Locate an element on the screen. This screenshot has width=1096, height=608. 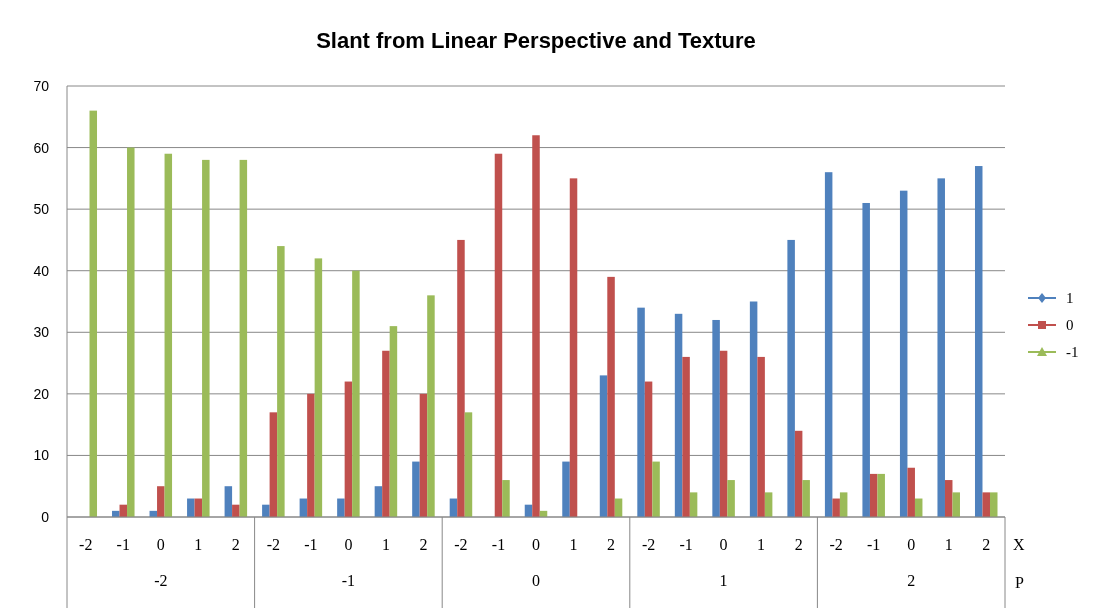
legend-label: 0 is located at coordinates (1070, 325).